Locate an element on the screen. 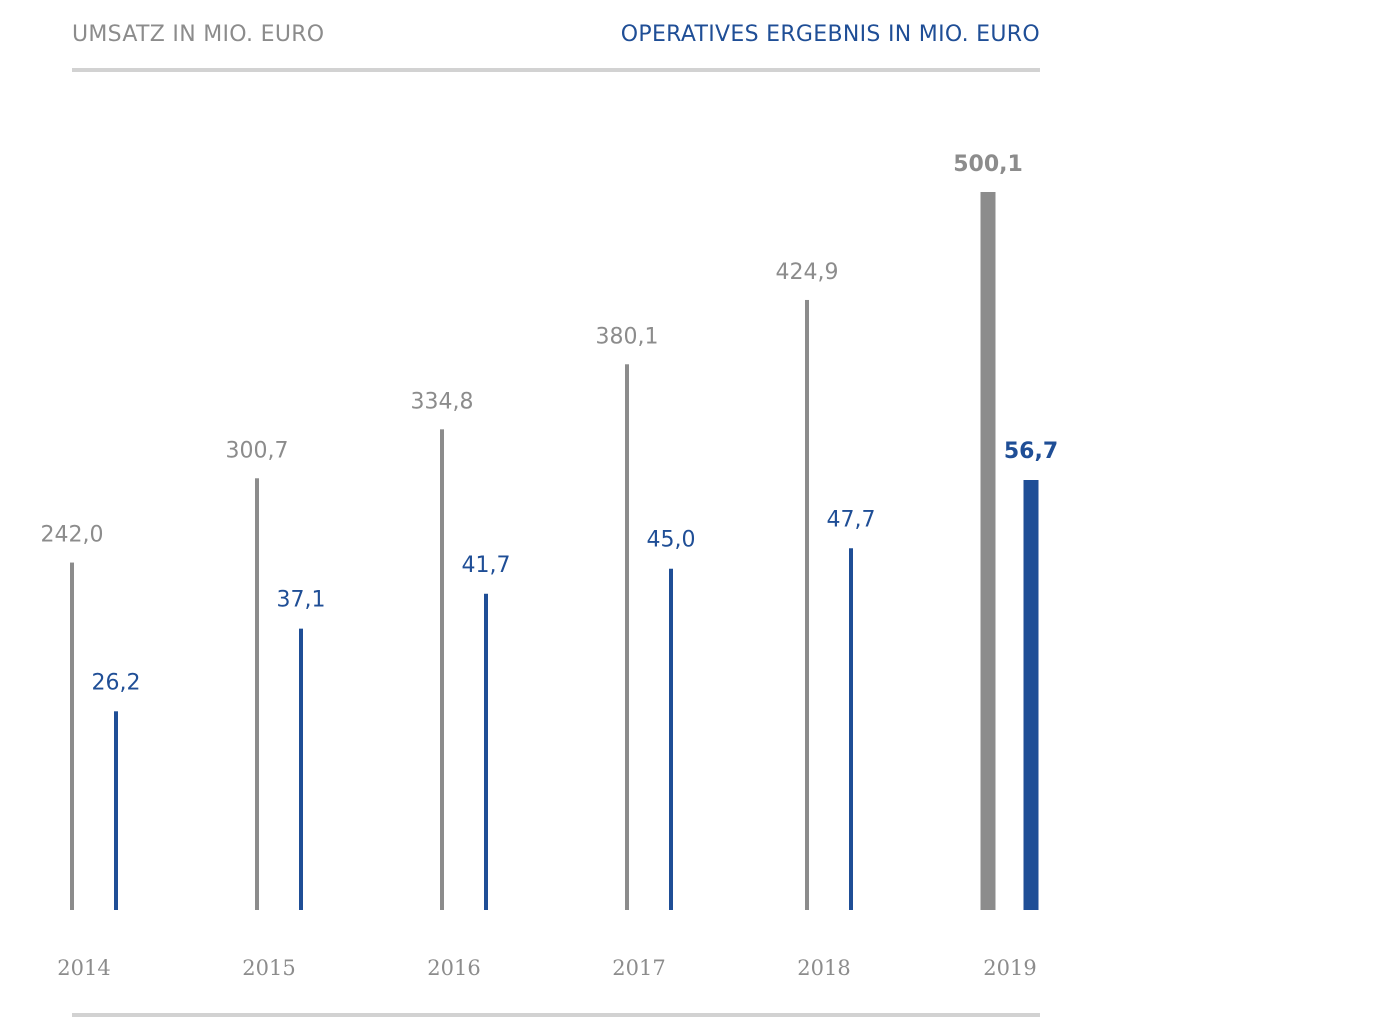 The image size is (1376, 1033). revenue-label-2018: 424,9 is located at coordinates (807, 272).